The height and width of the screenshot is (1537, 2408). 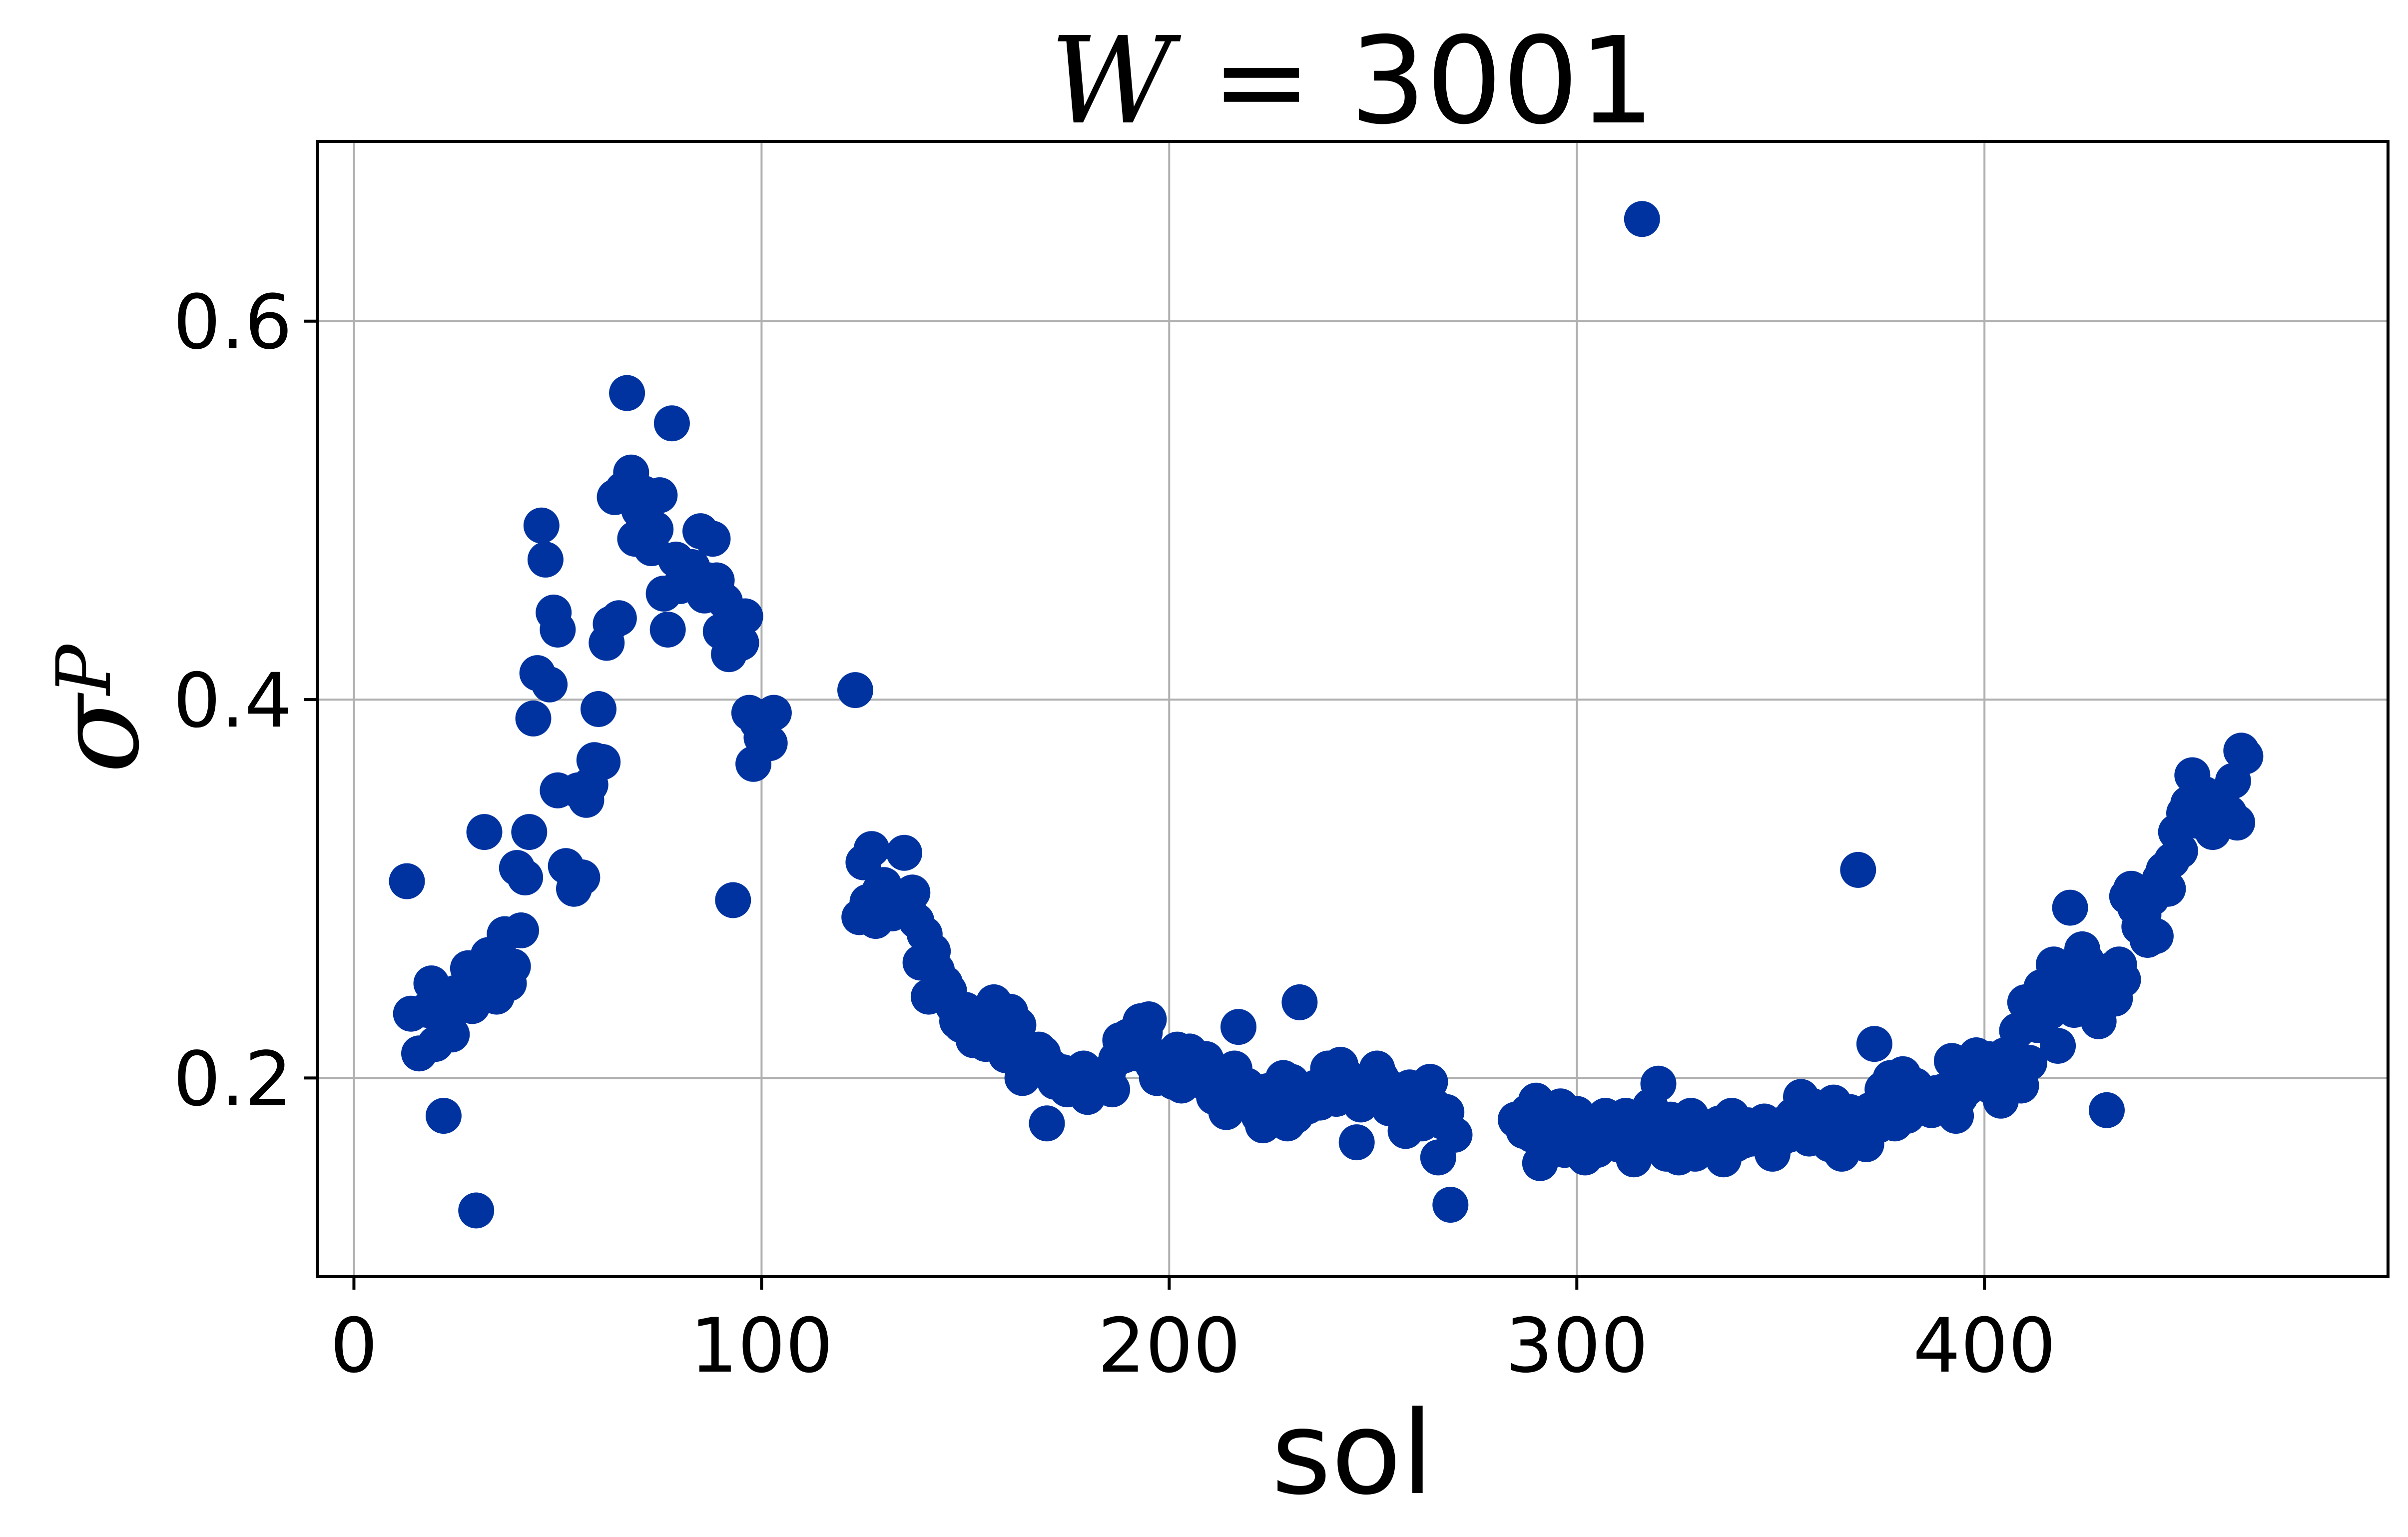 What do you see at coordinates (84, 670) in the screenshot?
I see `y-axis-label-subscript: P` at bounding box center [84, 670].